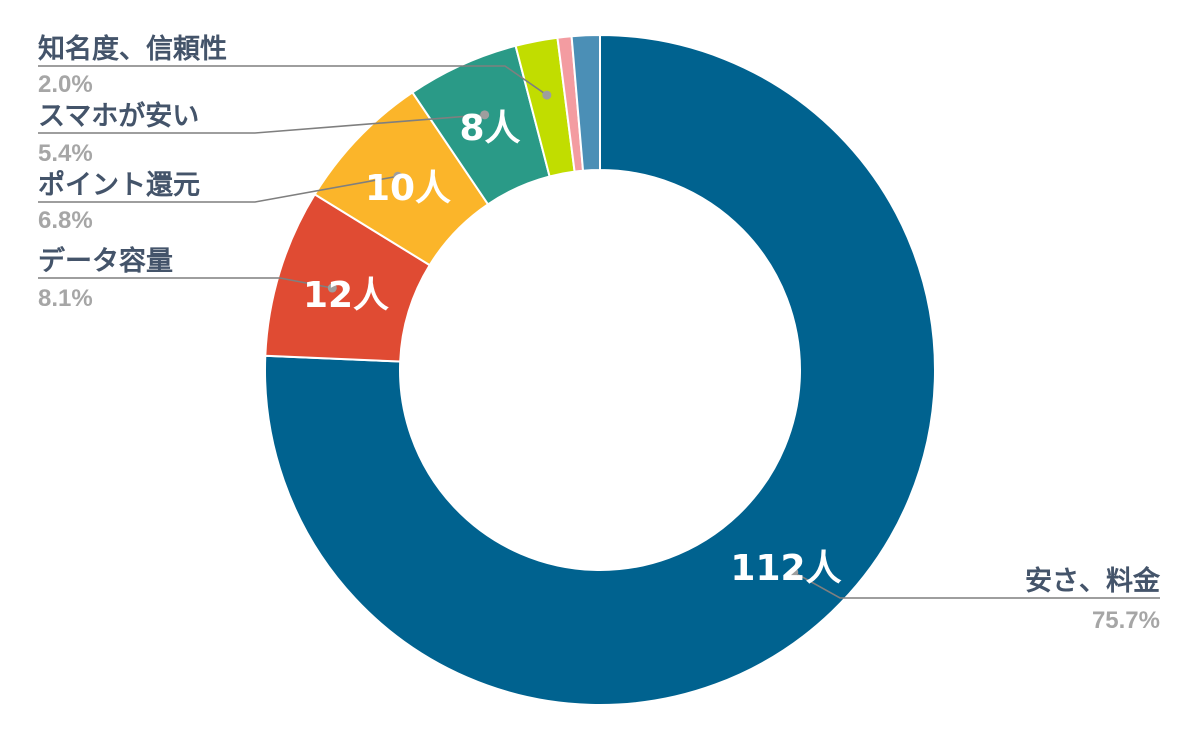 The image size is (1200, 742). Describe the element at coordinates (785, 568) in the screenshot. I see `data-label-112: 112人` at that location.